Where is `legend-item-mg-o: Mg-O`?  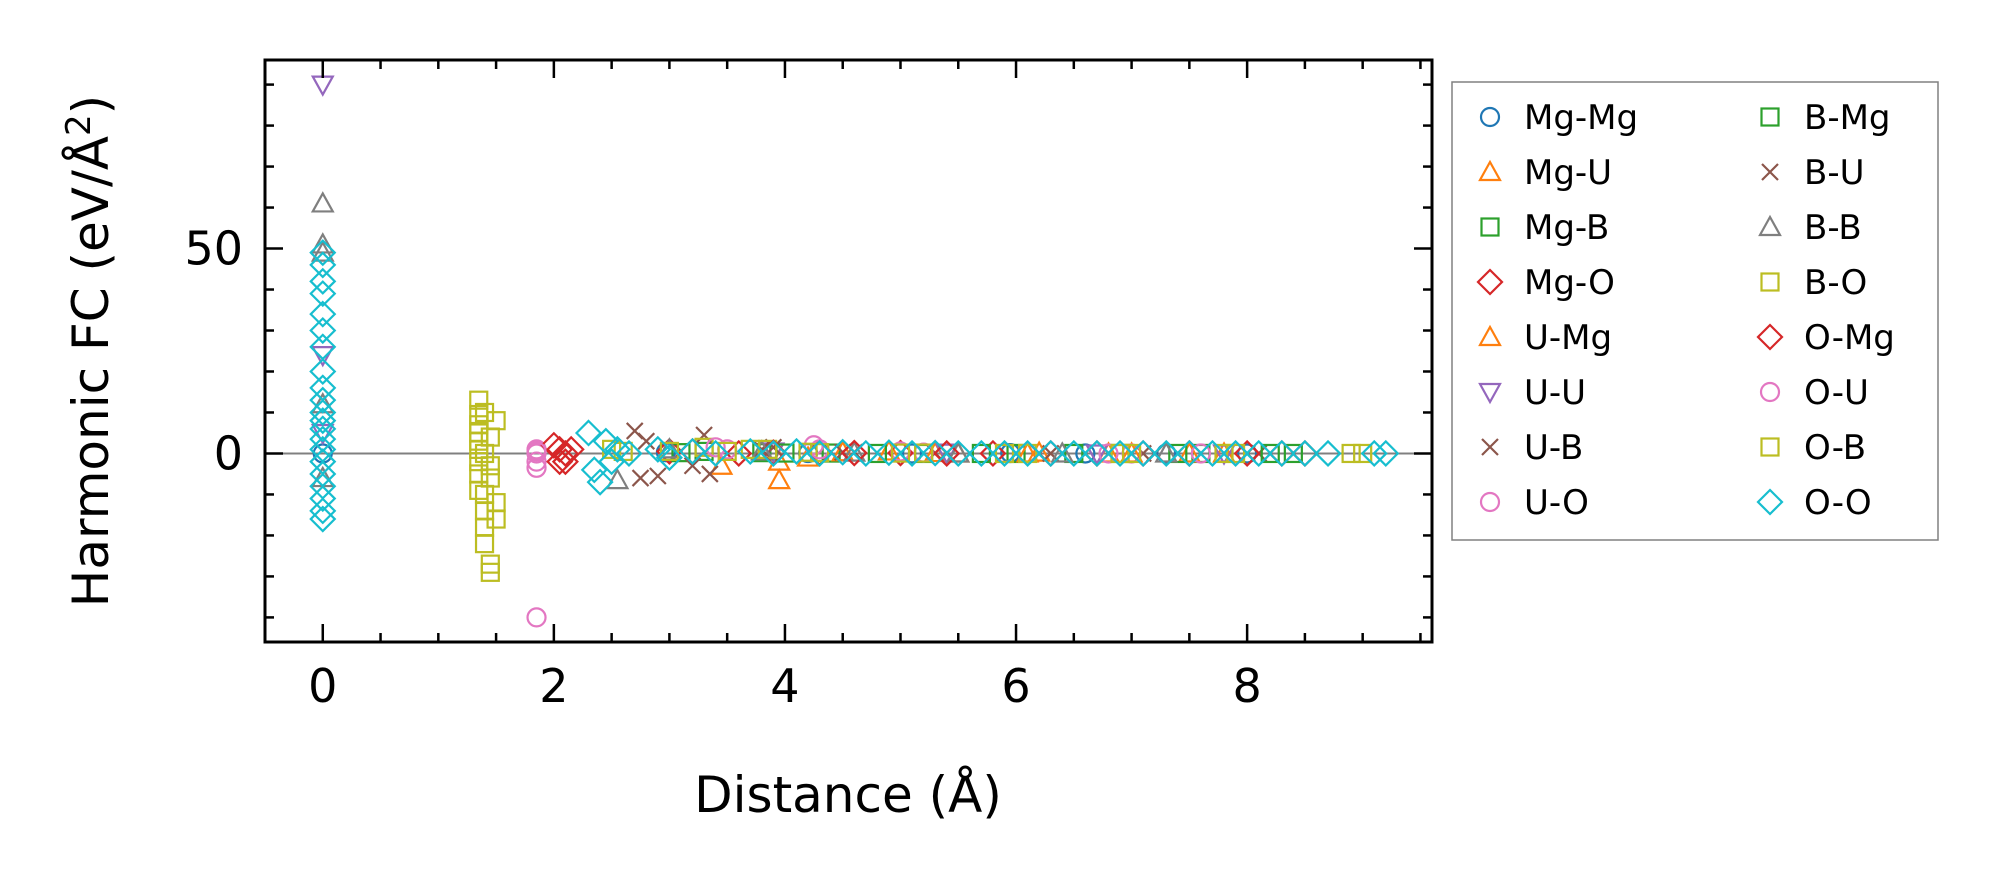 legend-item-mg-o: Mg-O is located at coordinates (1545, 283).